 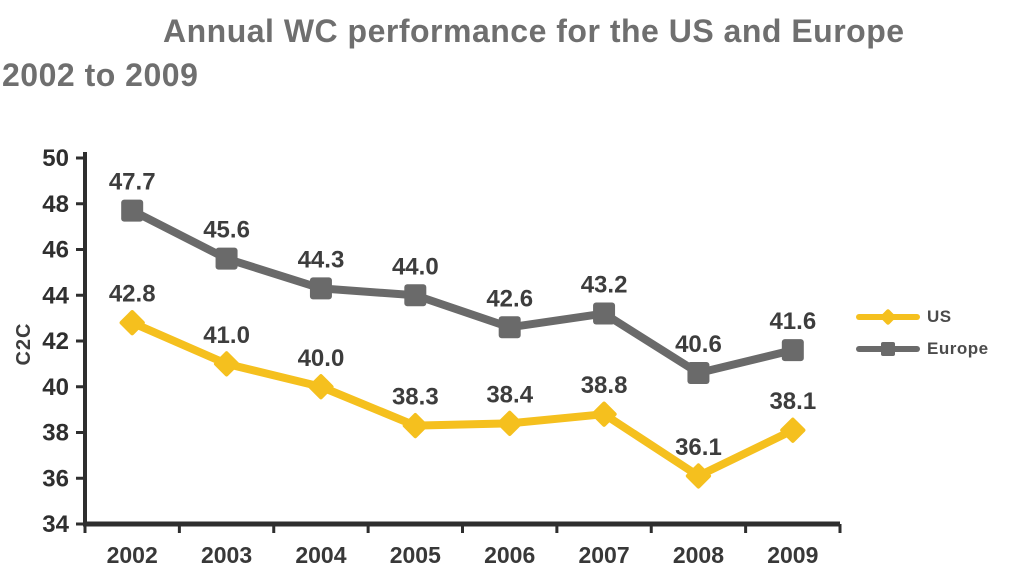 I want to click on svg-text: 38.4, so click(x=509, y=394).